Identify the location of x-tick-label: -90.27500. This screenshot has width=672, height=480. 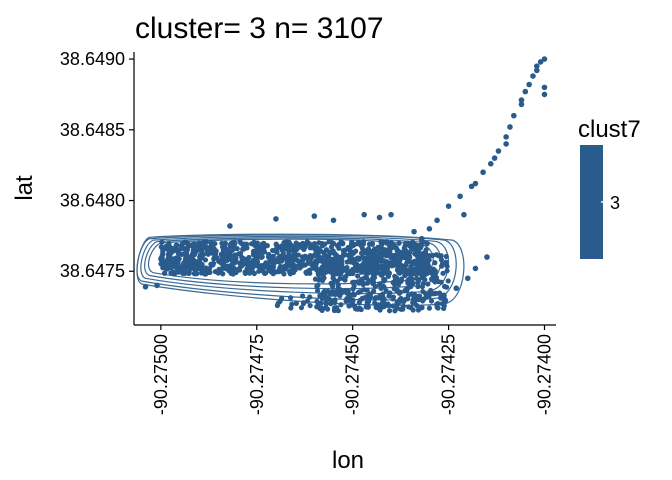
(161, 374).